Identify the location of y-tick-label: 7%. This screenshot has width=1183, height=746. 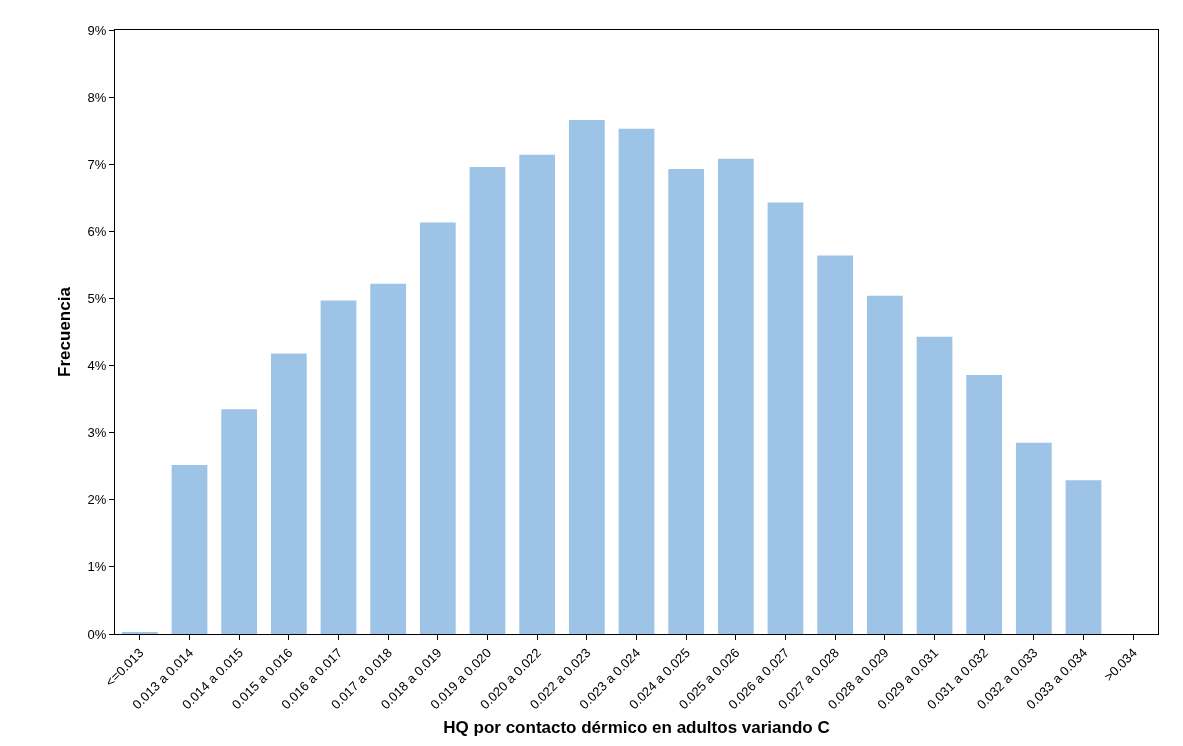
(97, 164).